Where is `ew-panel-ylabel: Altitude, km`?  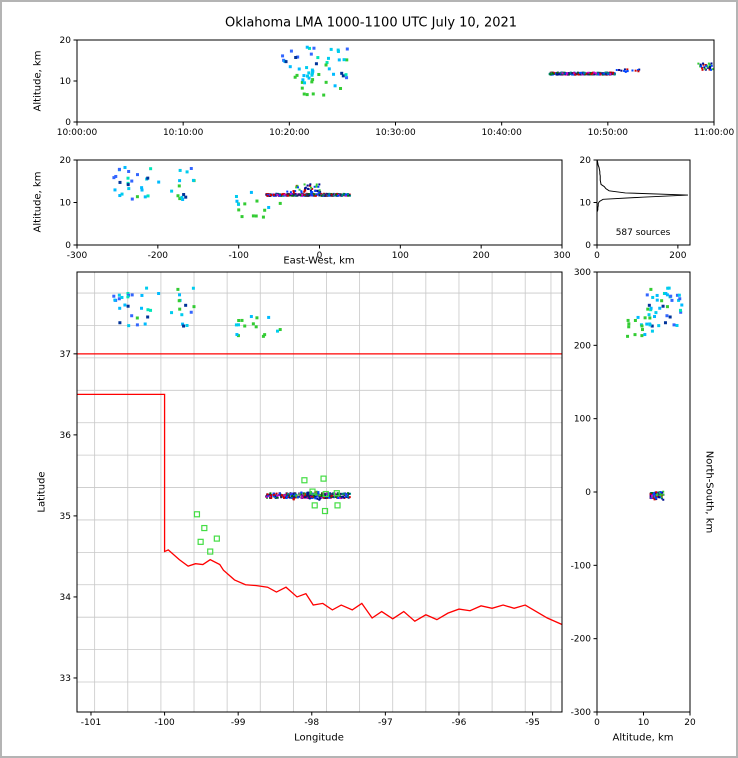
ew-panel-ylabel: Altitude, km is located at coordinates (38, 202).